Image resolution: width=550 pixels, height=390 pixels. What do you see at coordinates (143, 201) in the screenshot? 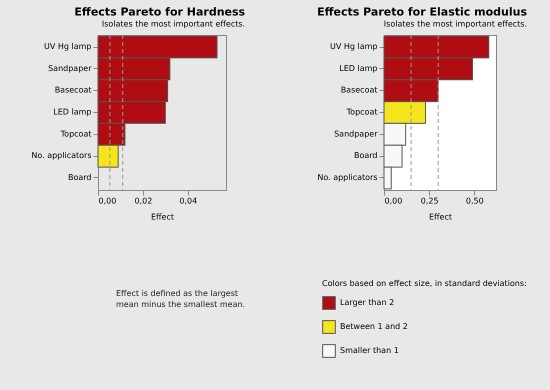
I see `x-tick-label: 0,02` at bounding box center [143, 201].